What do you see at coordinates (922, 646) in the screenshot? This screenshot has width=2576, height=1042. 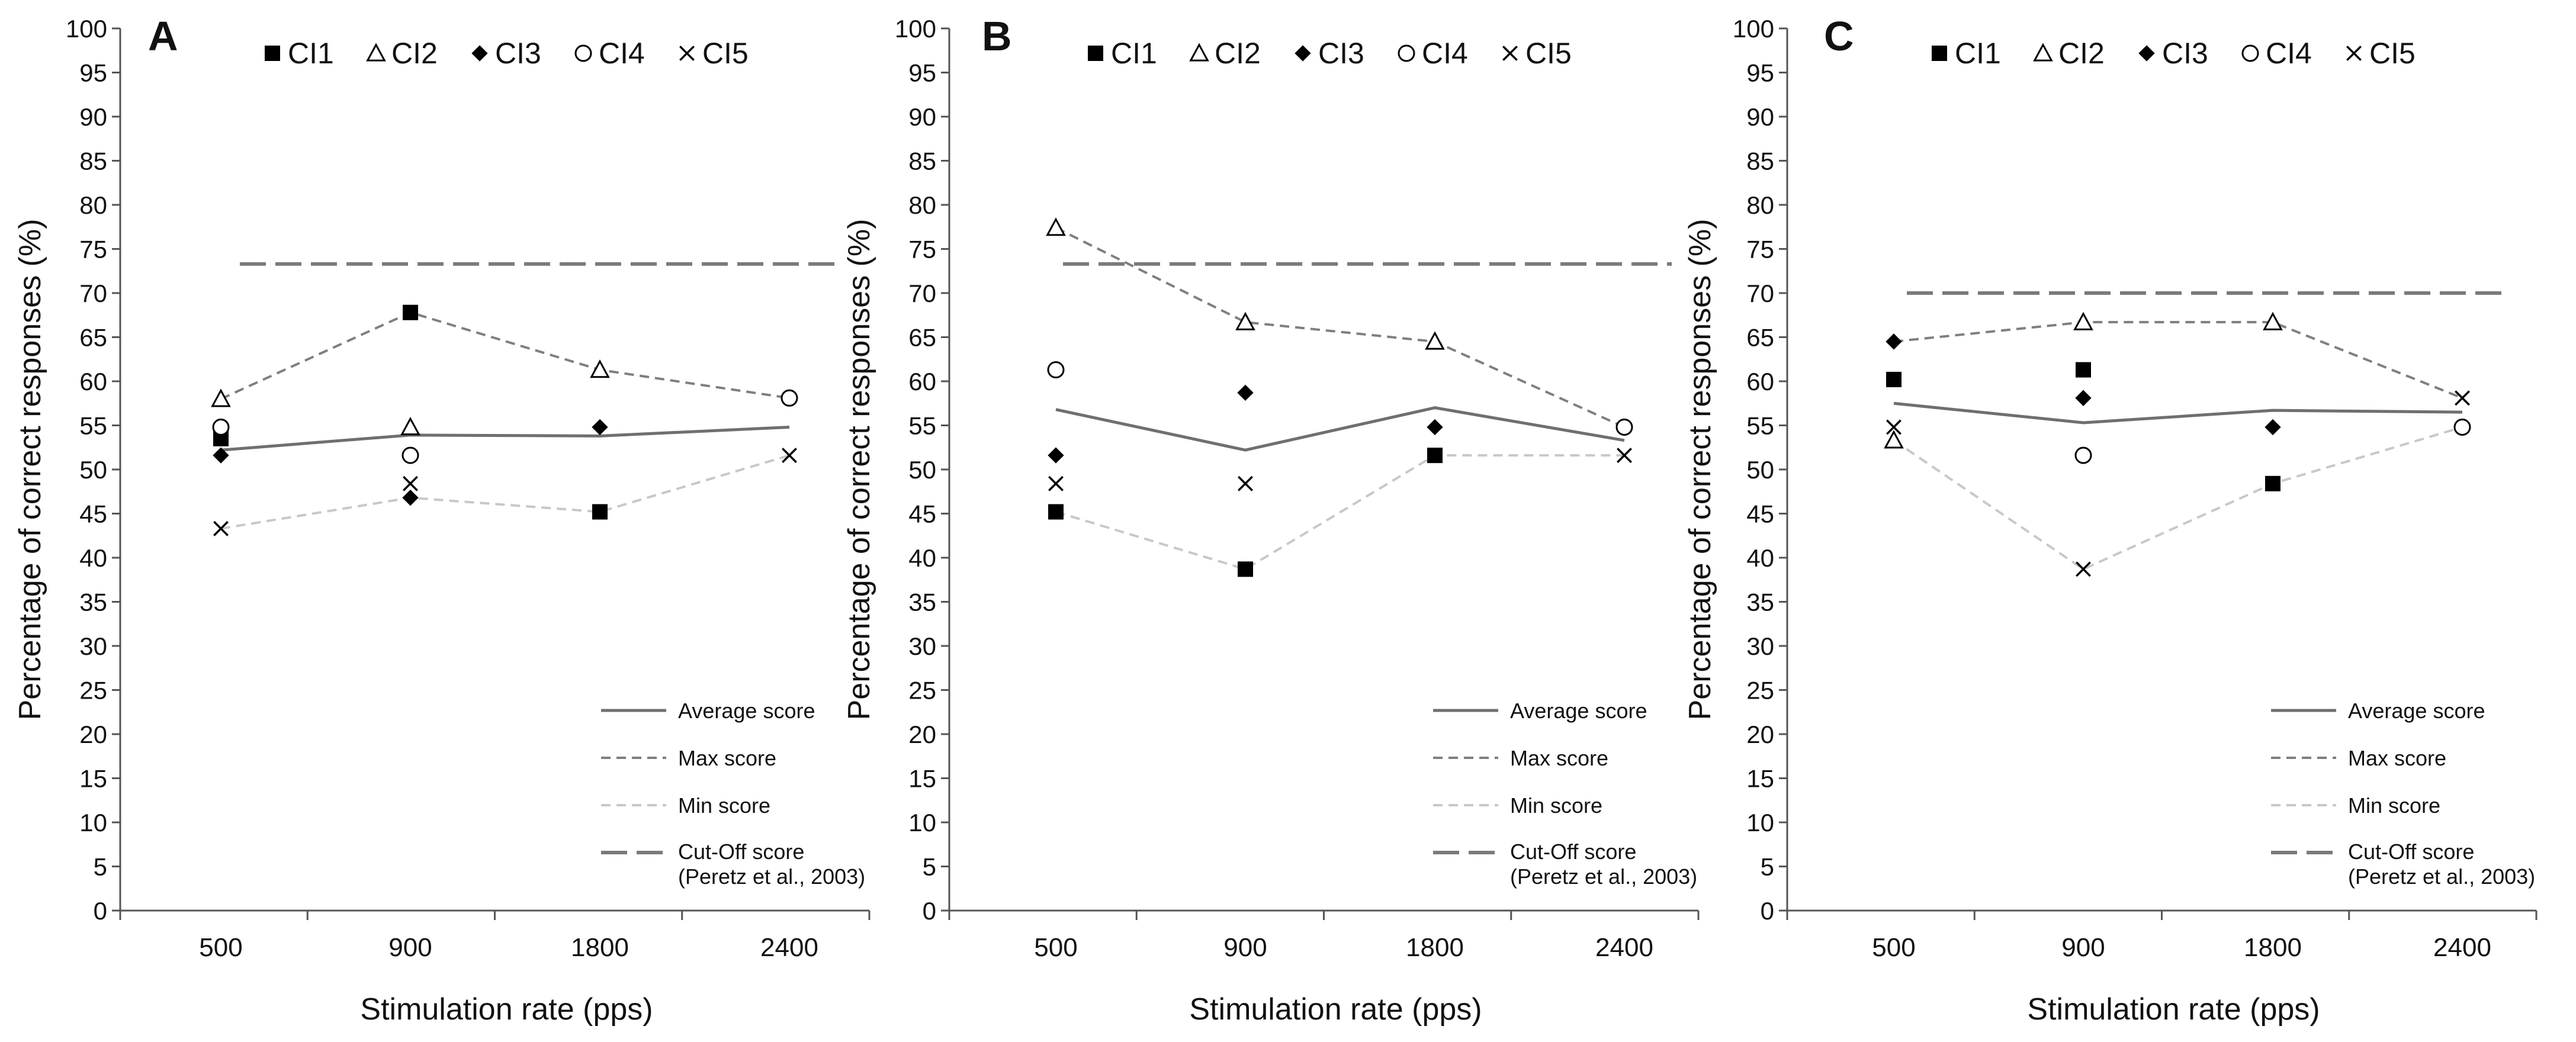 I see `y-tick-label: 30` at bounding box center [922, 646].